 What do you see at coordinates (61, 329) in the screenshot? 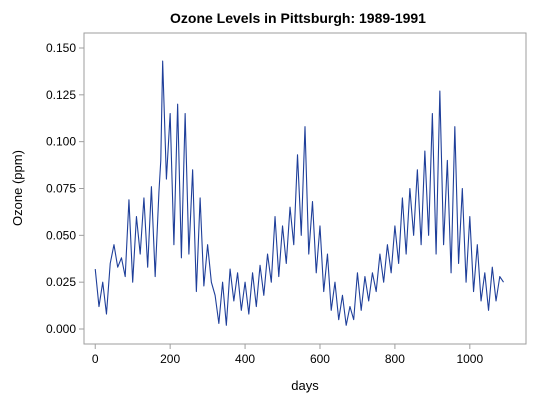
I see `y-tick-label: 0.000` at bounding box center [61, 329].